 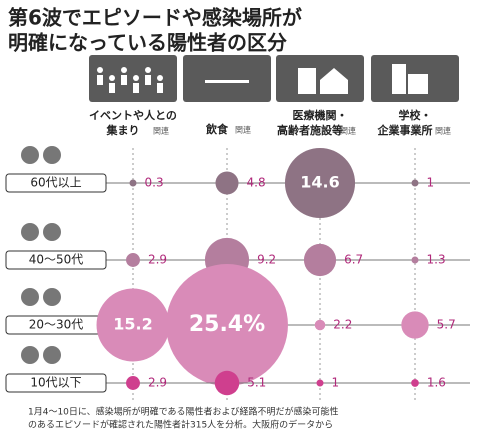 What do you see at coordinates (155, 18) in the screenshot?
I see `chart-title: 第6波でエピソードや感染場所が` at bounding box center [155, 18].